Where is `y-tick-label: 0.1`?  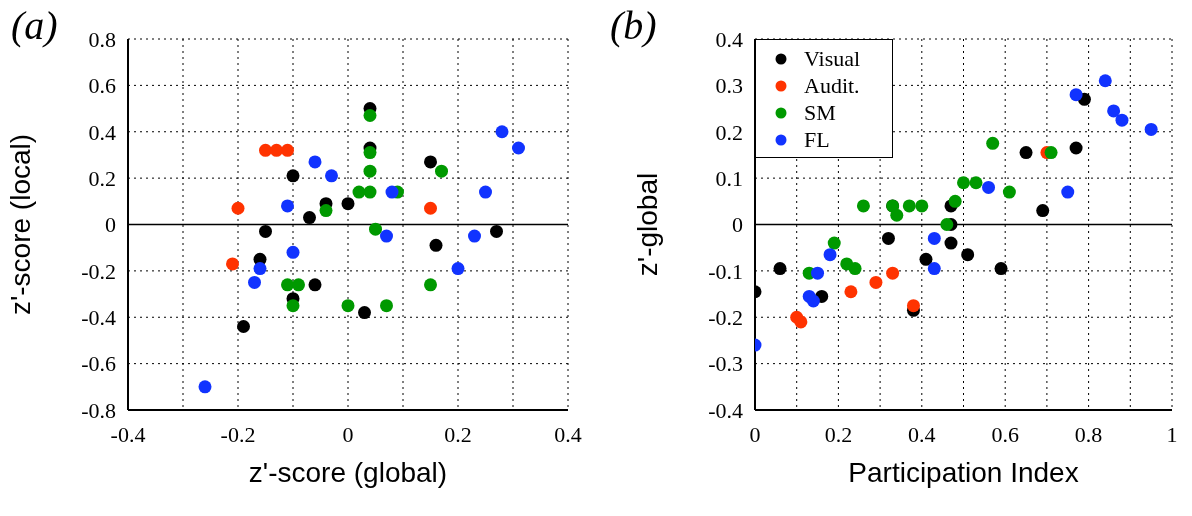 y-tick-label: 0.1 is located at coordinates (729, 178).